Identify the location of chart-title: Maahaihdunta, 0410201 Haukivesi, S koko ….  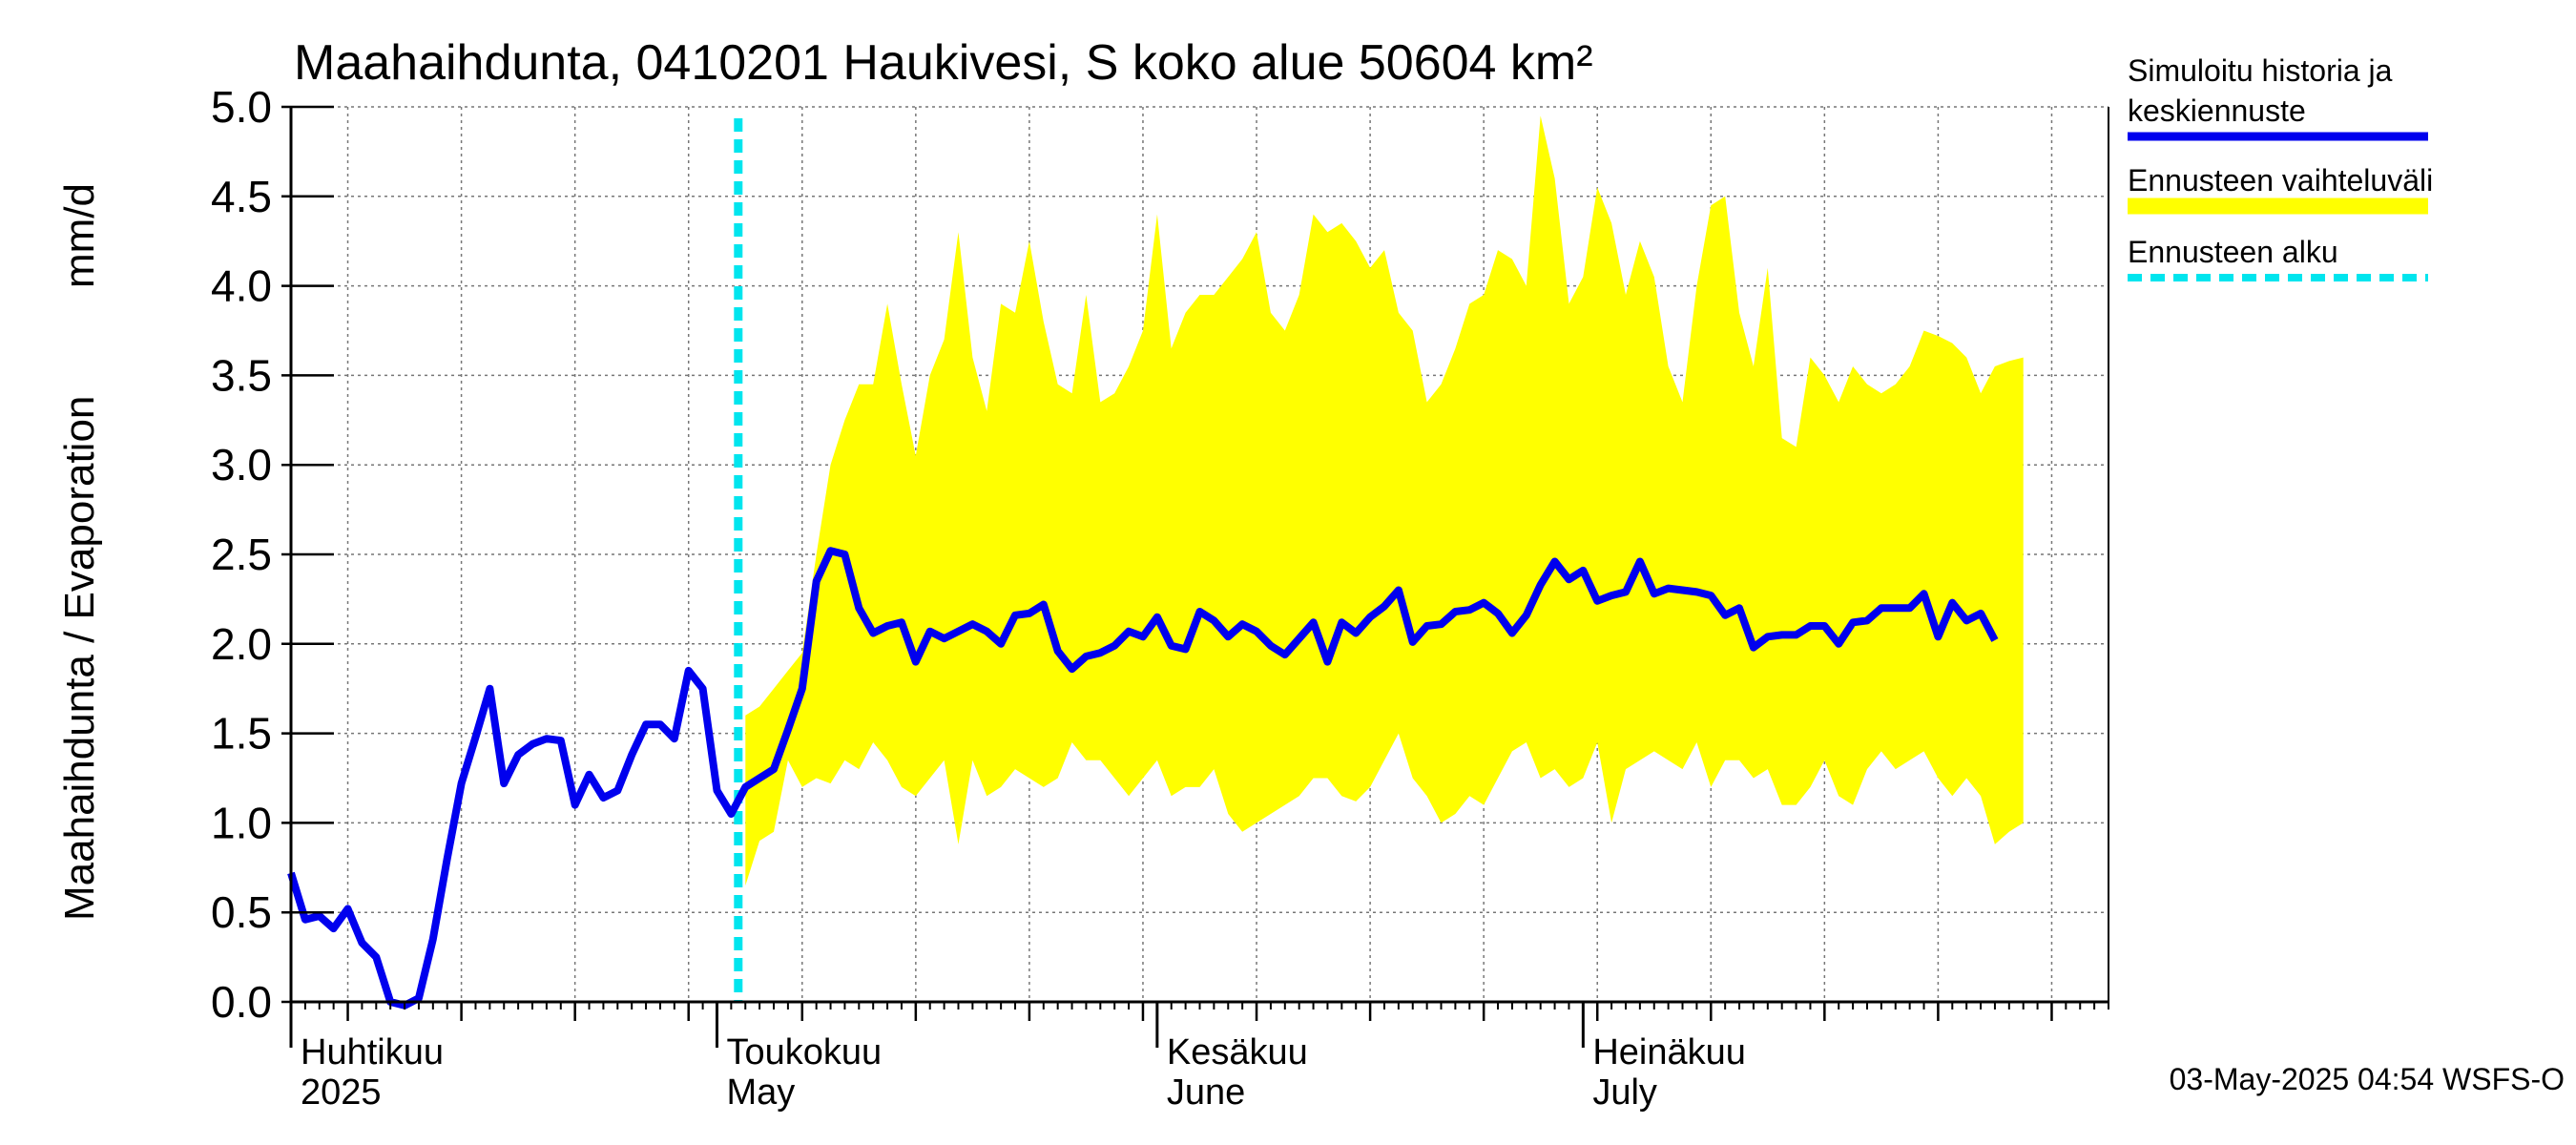
(943, 63).